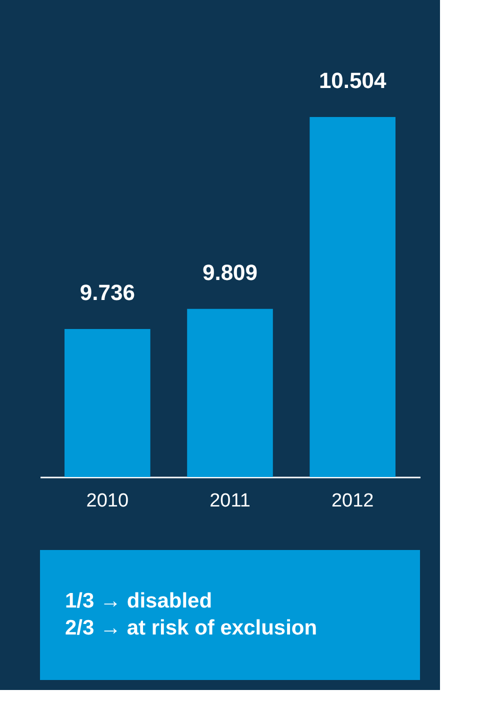 This screenshot has height=724, width=491. I want to click on x-tick-label: 2012, so click(352, 501).